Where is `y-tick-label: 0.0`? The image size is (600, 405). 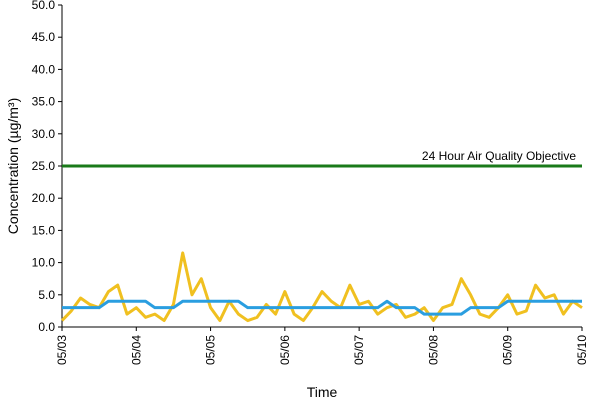
y-tick-label: 0.0 is located at coordinates (46, 327).